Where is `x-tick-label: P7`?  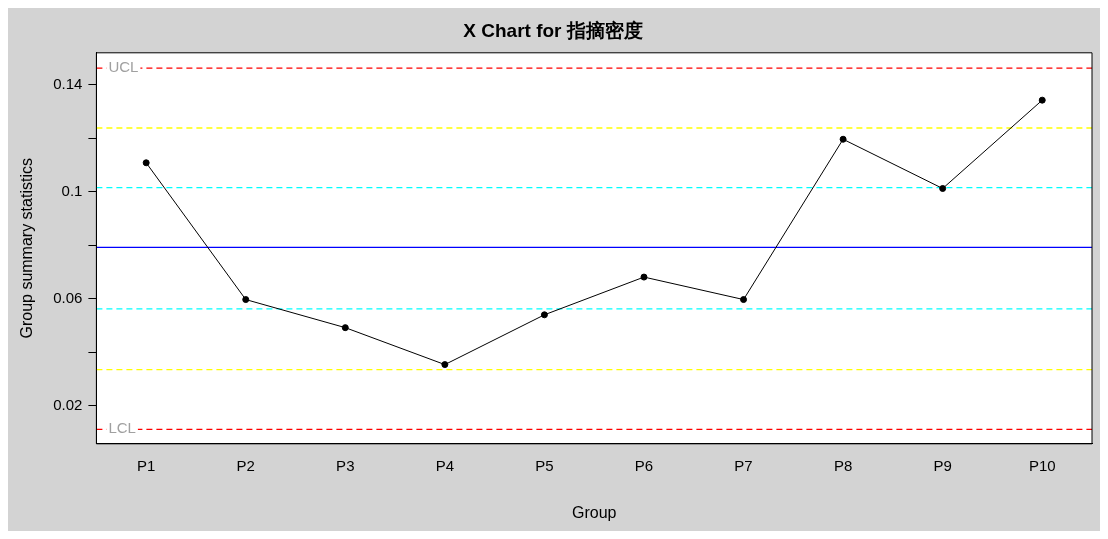 x-tick-label: P7 is located at coordinates (743, 465).